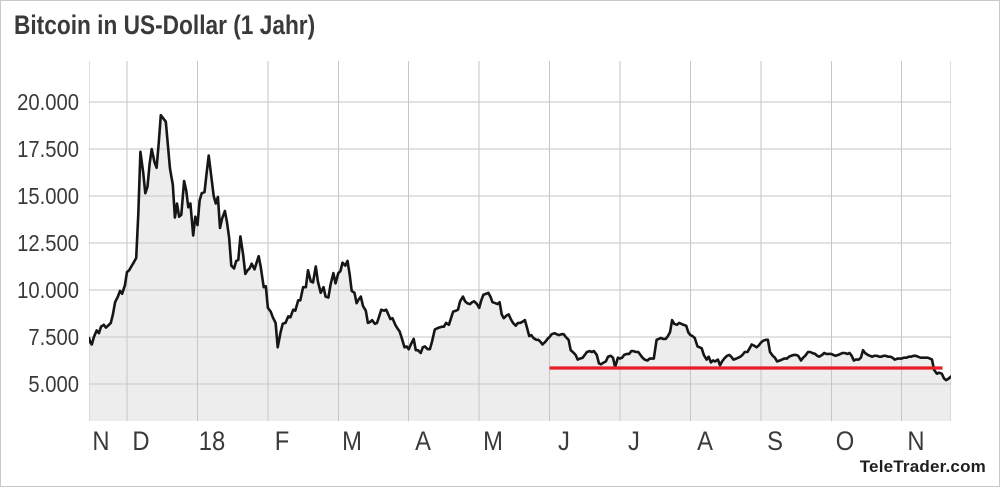 The height and width of the screenshot is (487, 1000). Describe the element at coordinates (922, 466) in the screenshot. I see `teletrader-watermark: TeleTrader.com` at that location.